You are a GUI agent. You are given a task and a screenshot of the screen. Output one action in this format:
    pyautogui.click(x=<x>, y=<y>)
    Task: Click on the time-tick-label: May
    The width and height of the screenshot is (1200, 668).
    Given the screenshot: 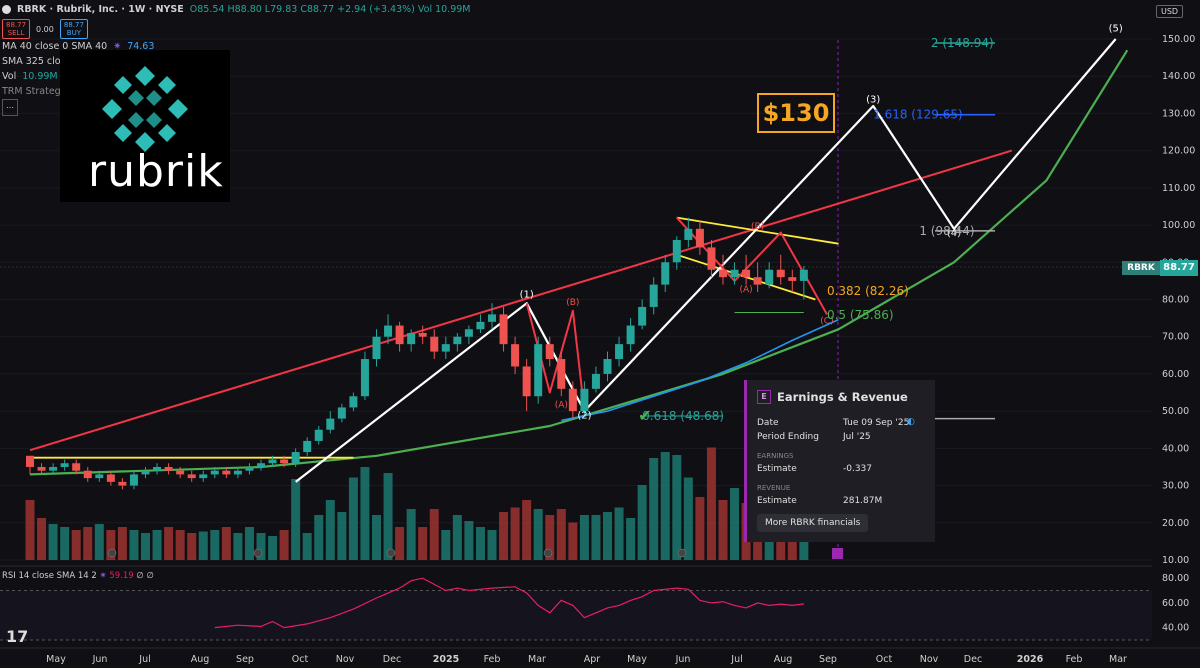 What is the action you would take?
    pyautogui.click(x=637, y=659)
    